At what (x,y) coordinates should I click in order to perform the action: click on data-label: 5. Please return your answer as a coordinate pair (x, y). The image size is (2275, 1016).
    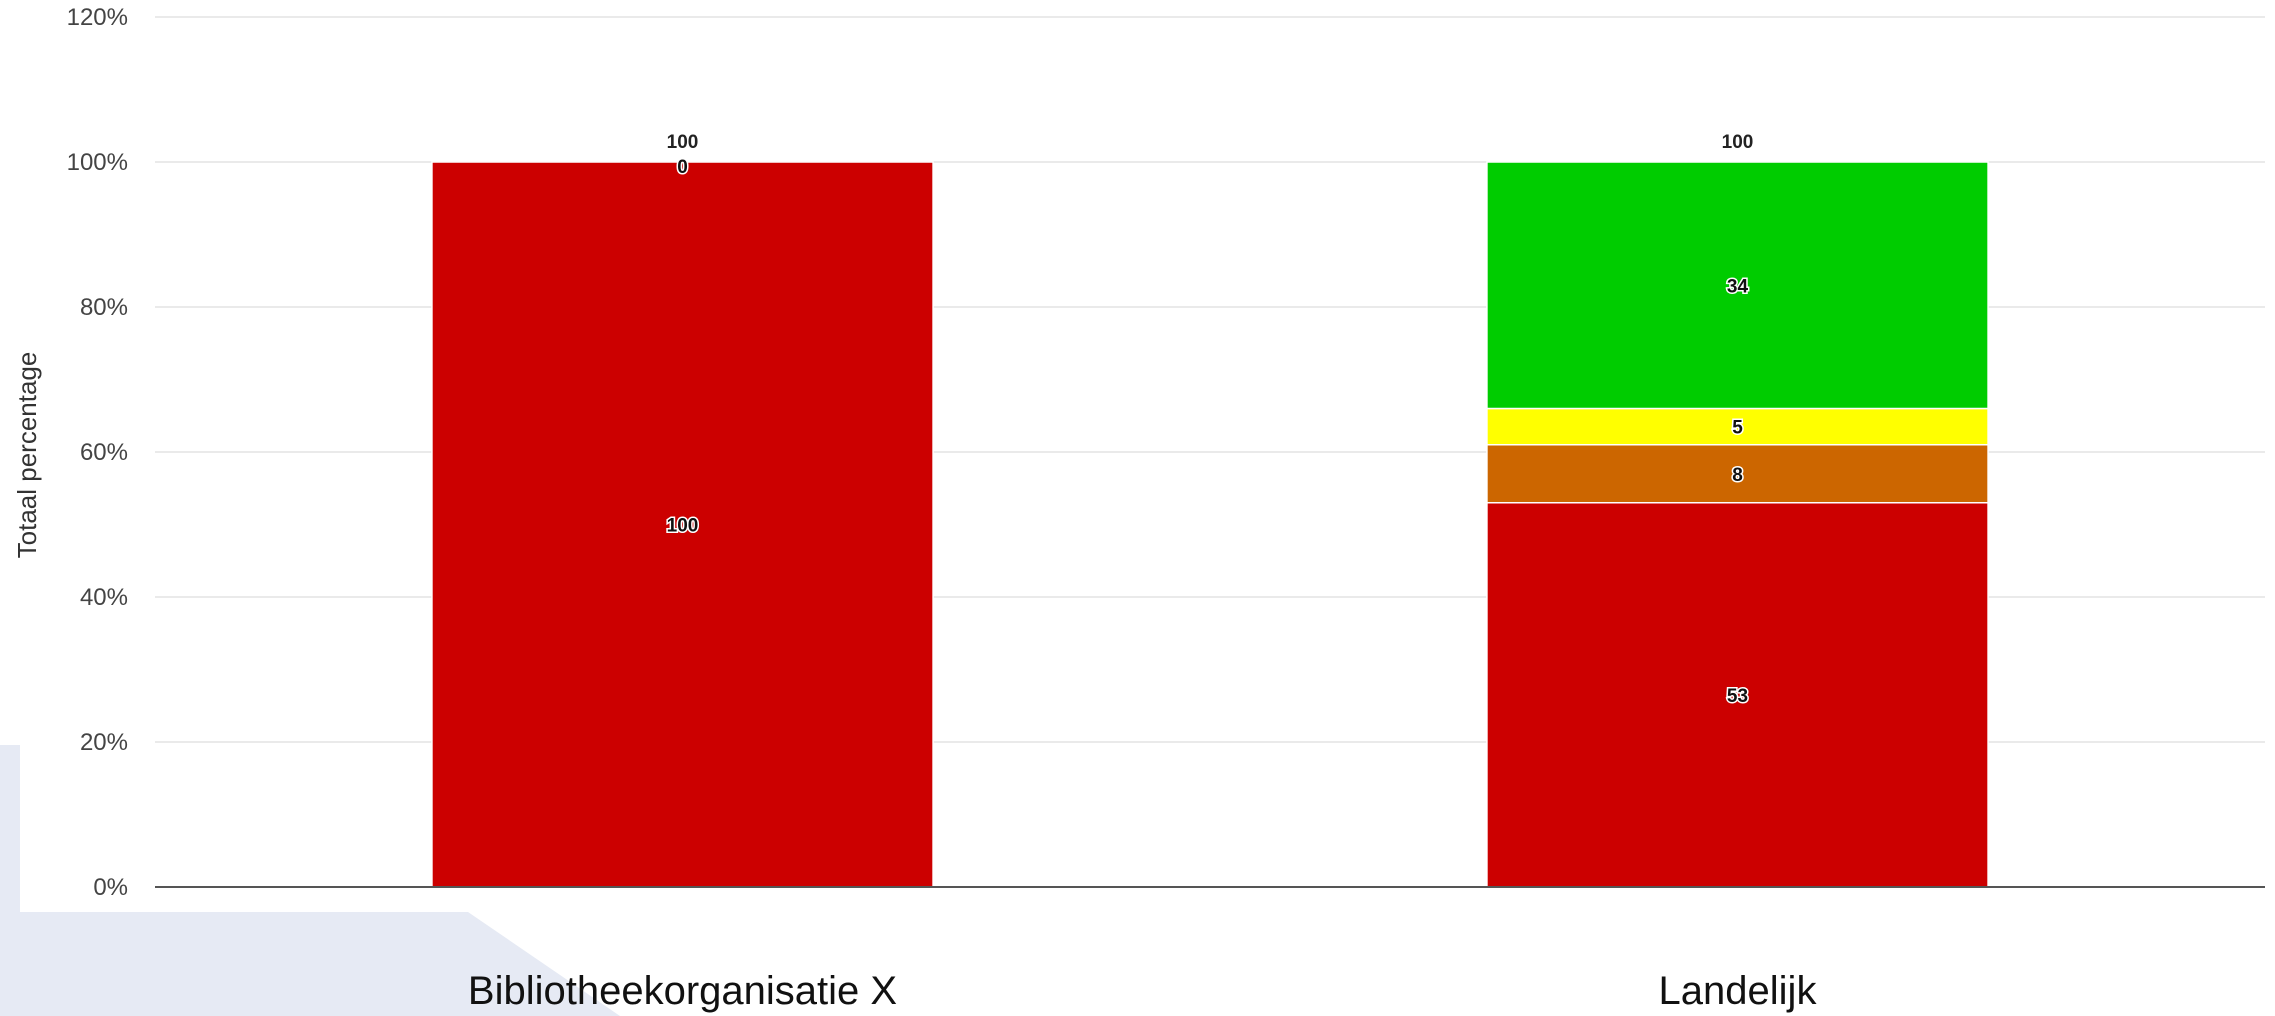
    Looking at the image, I should click on (1737, 428).